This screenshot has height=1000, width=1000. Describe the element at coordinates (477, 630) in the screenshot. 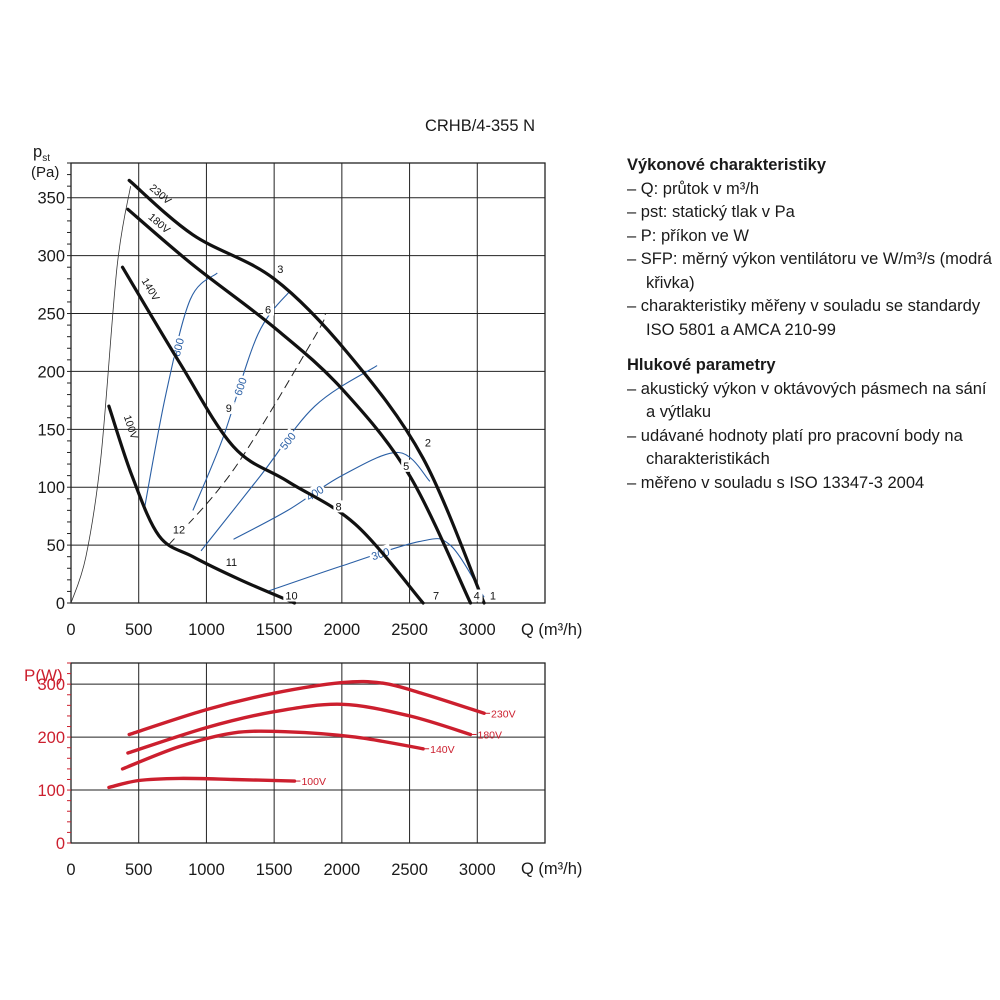

I see `pressure-x-tick-label: 3000` at that location.